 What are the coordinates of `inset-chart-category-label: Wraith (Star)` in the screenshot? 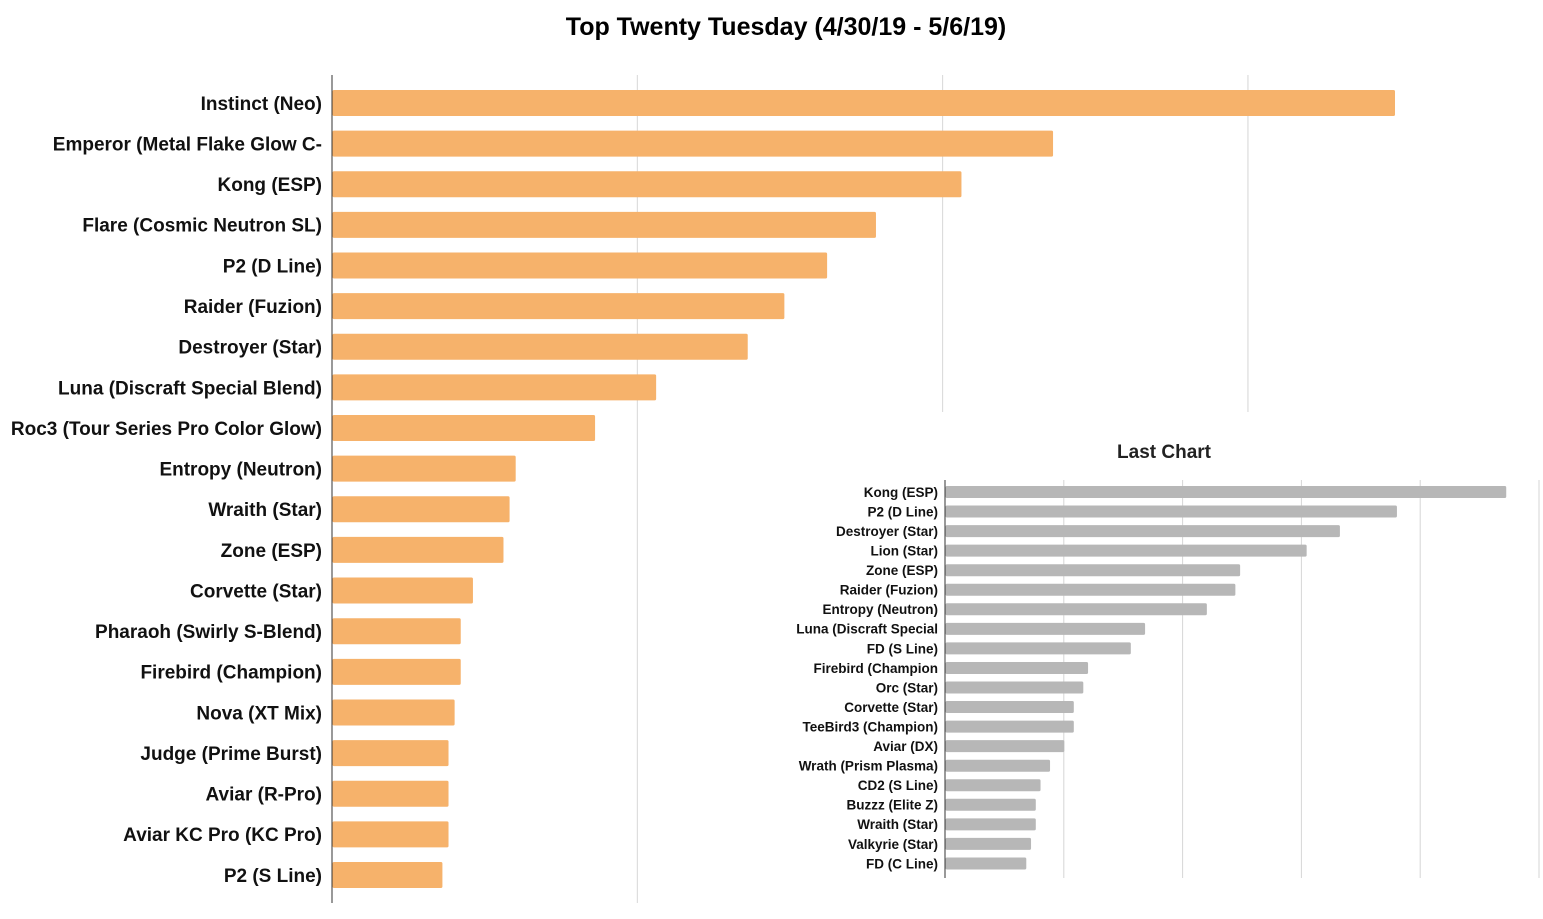 It's located at (897, 824).